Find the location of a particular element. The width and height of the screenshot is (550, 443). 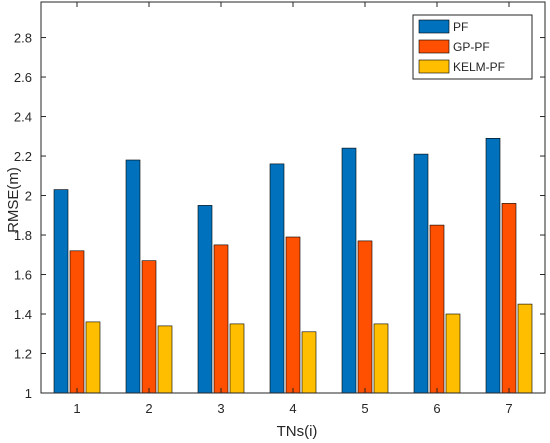

x-tick-label: 2 is located at coordinates (148, 408).